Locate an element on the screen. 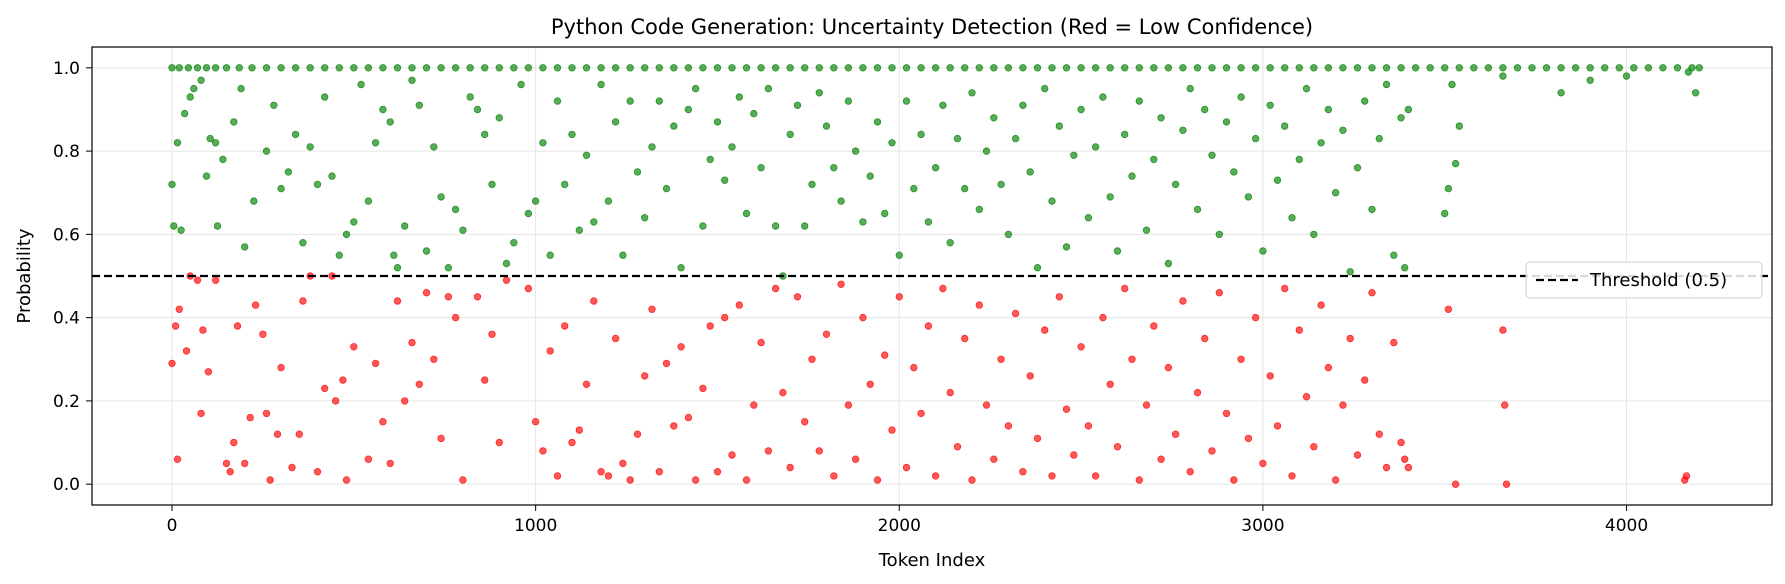 The image size is (1785, 584). y-tick-label: 0.2 is located at coordinates (66, 402).